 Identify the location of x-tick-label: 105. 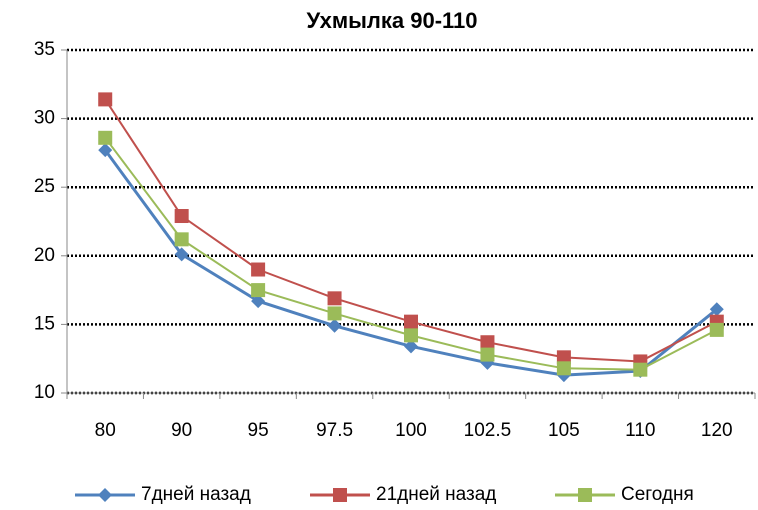
(564, 430).